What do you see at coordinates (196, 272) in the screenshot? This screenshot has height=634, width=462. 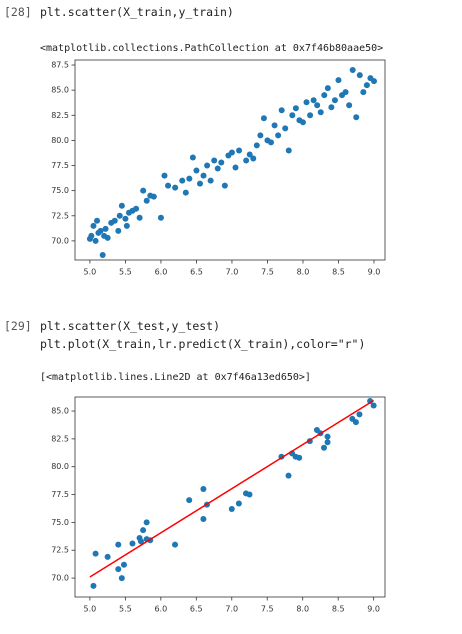 I see `x-tick-label: 6.5` at bounding box center [196, 272].